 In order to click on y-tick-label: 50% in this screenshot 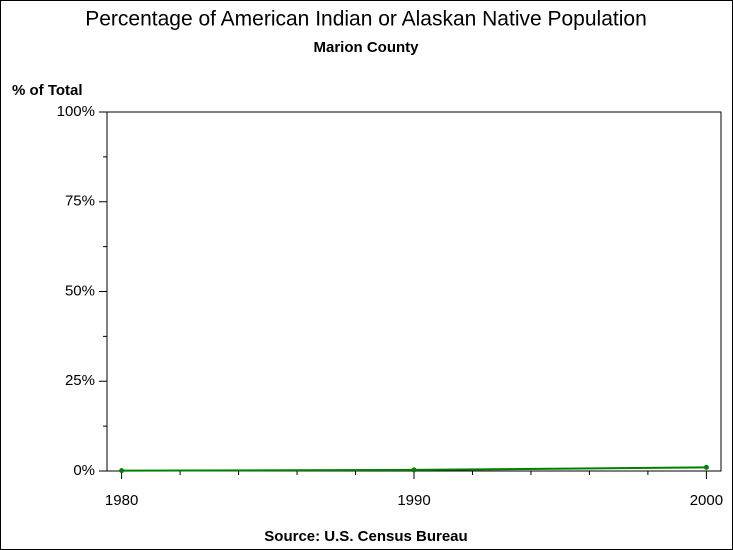, I will do `click(80, 290)`.